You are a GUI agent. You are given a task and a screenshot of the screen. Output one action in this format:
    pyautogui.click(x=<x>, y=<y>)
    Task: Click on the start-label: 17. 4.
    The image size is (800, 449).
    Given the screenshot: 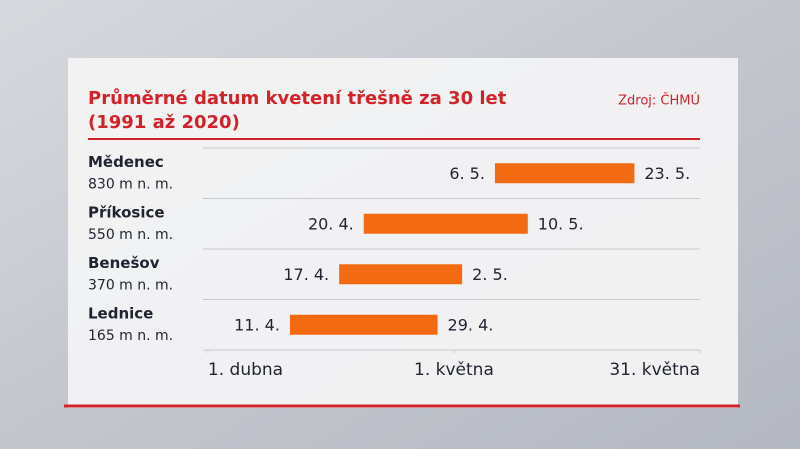 What is the action you would take?
    pyautogui.click(x=306, y=274)
    